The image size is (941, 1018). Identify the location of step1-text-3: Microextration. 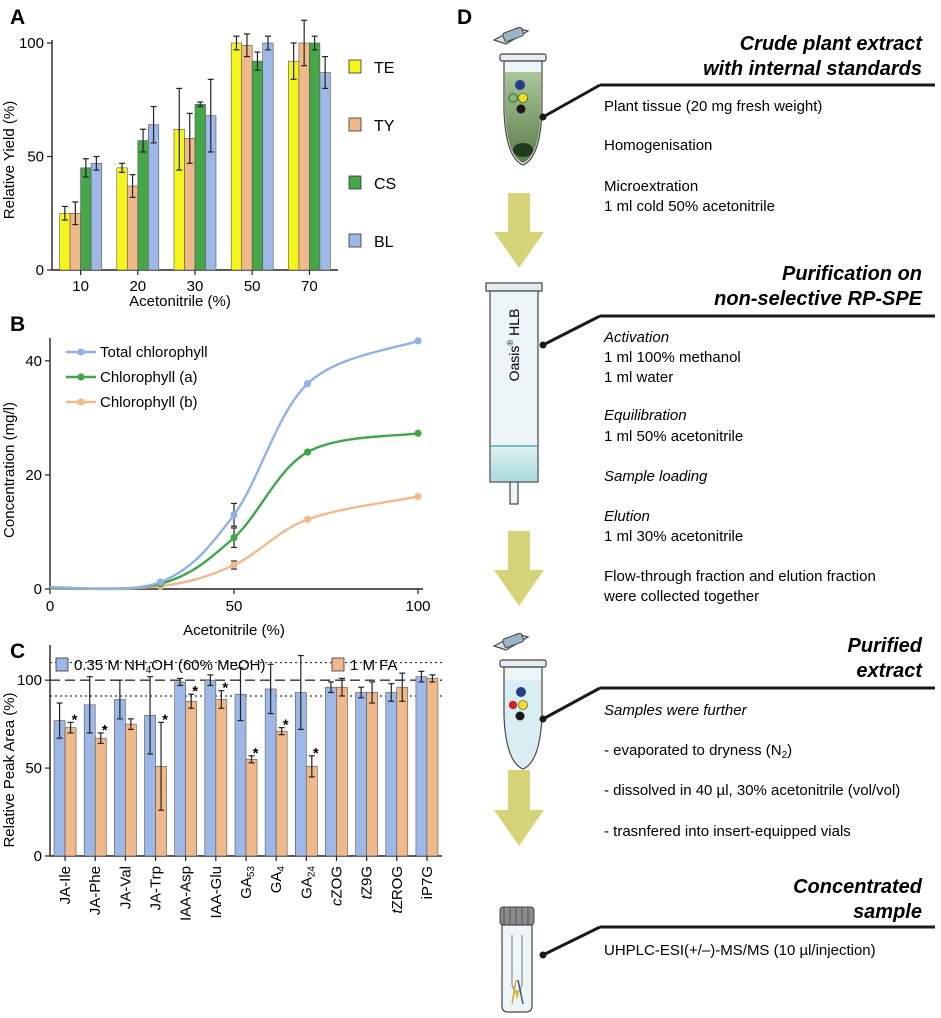
(651, 186).